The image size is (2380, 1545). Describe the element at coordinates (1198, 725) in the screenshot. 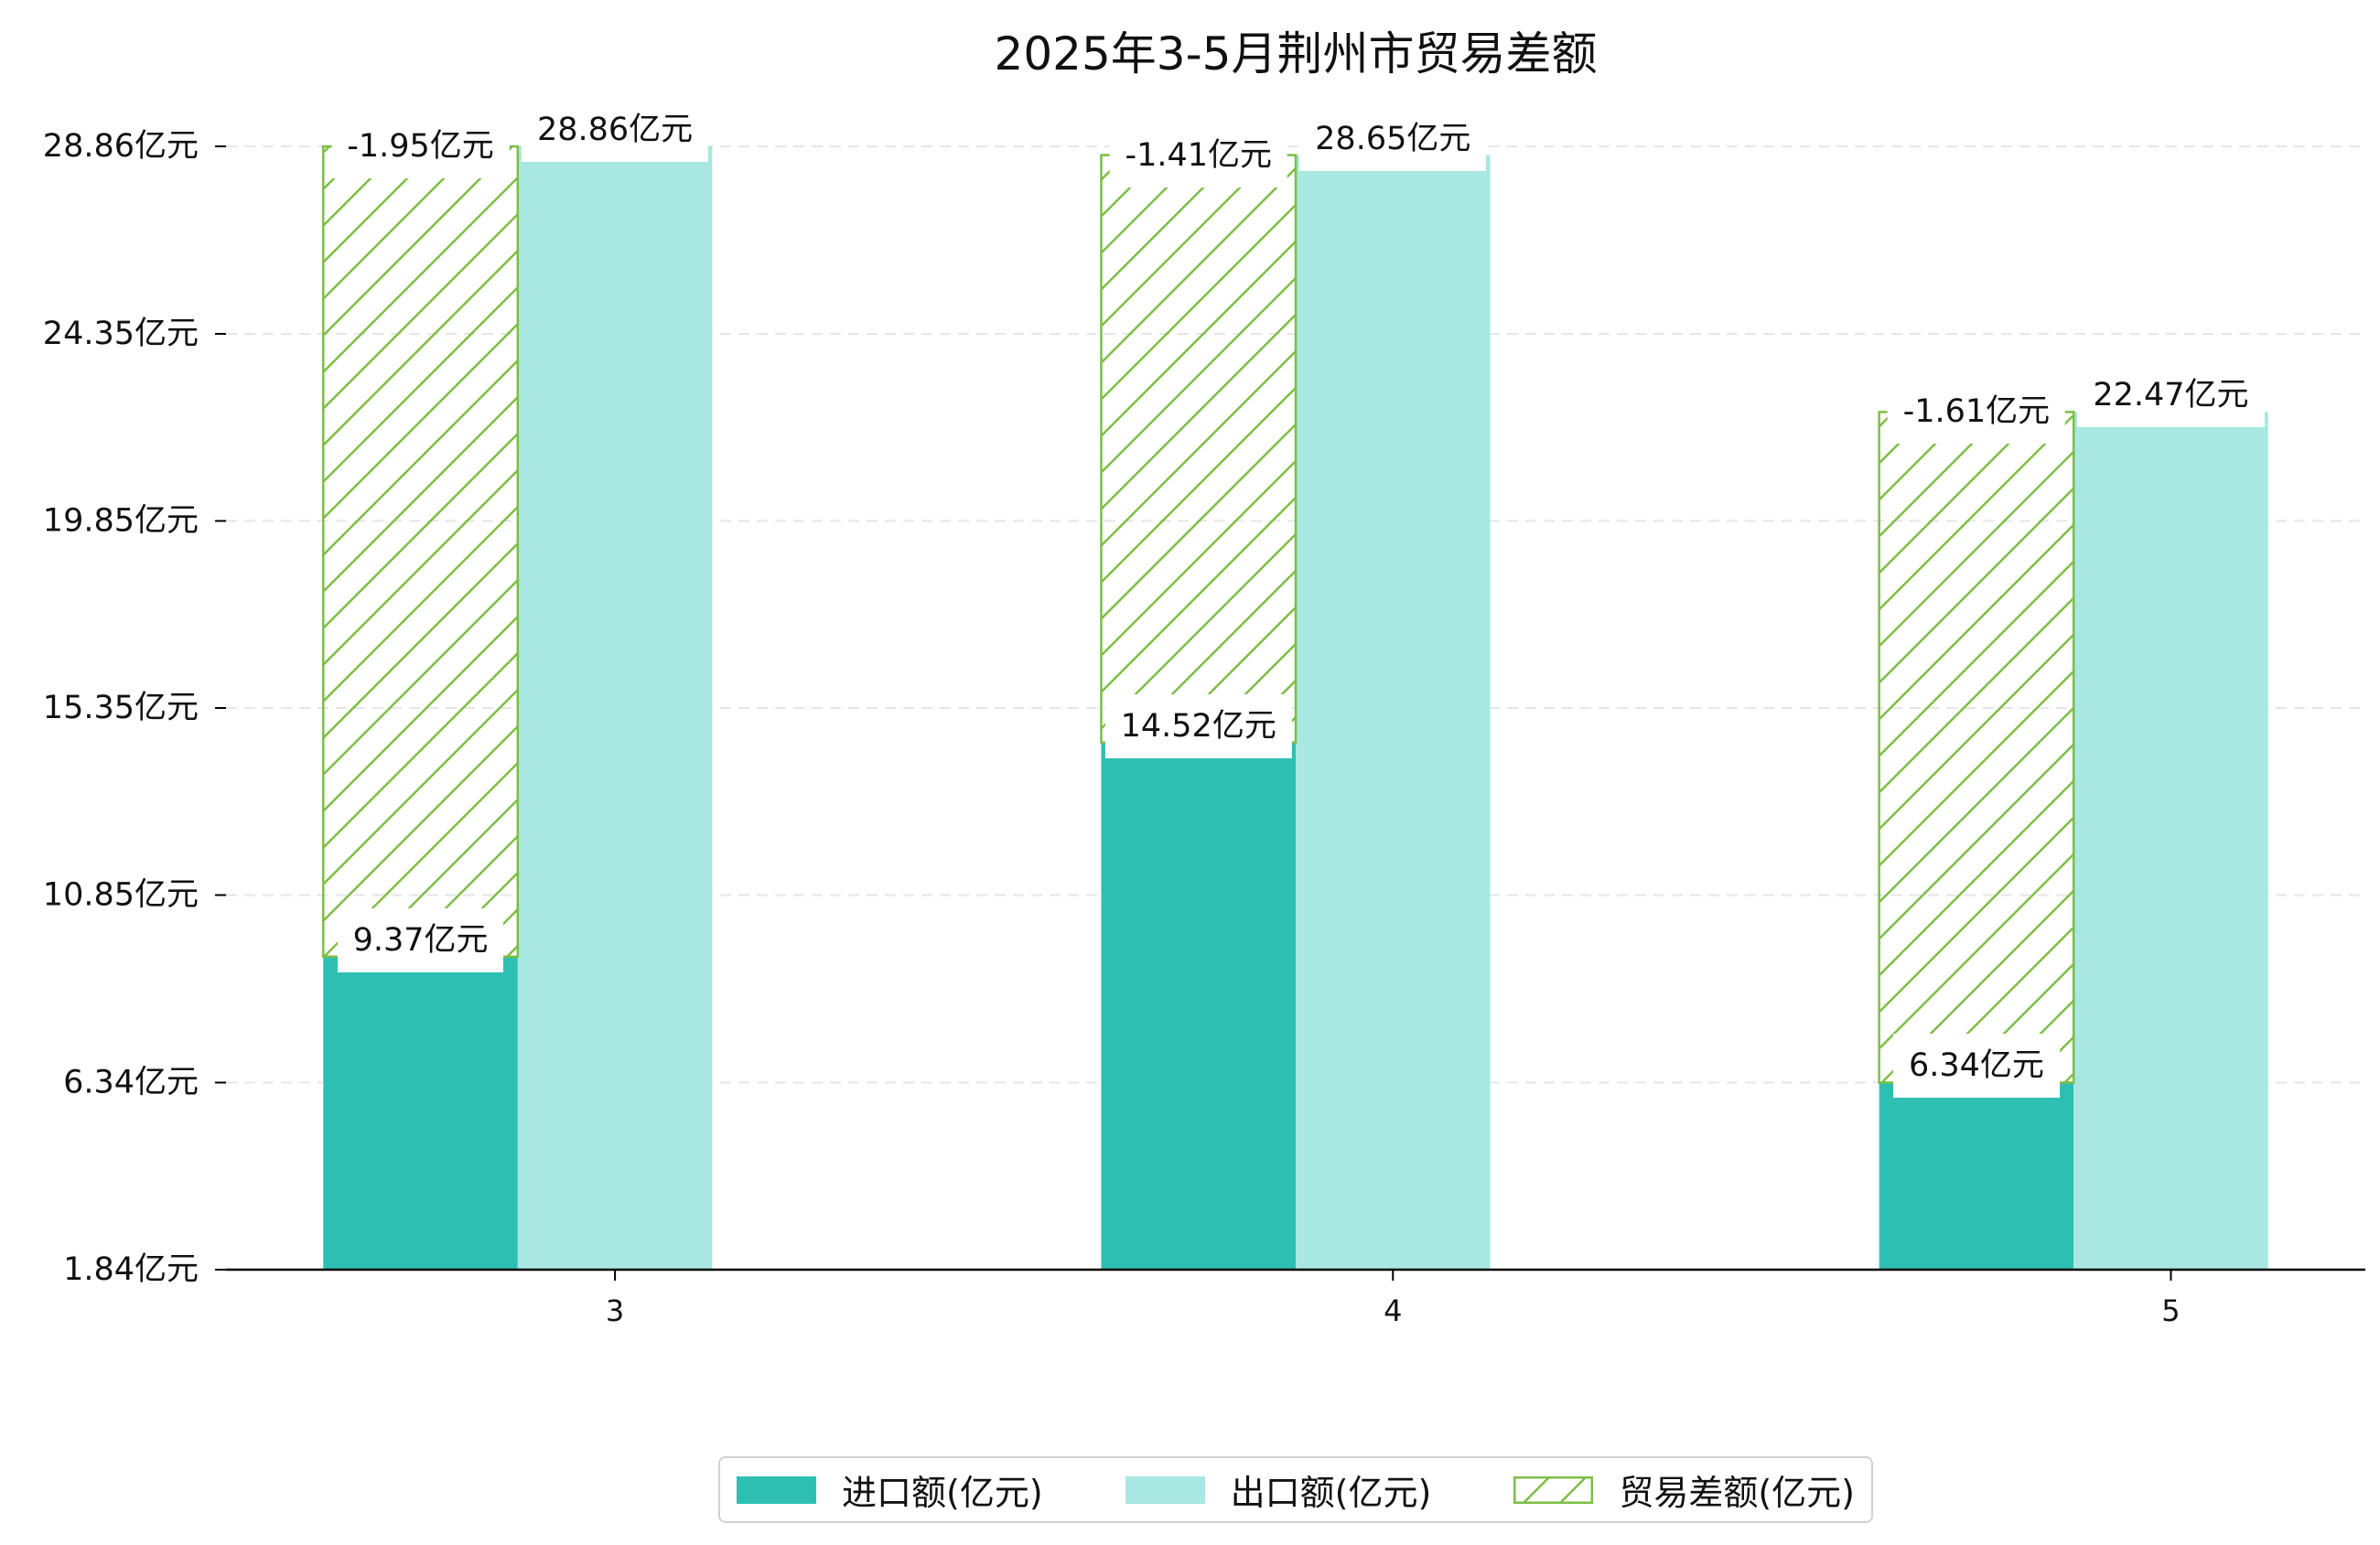

I see `value-label-import-4: 14.52亿元` at that location.